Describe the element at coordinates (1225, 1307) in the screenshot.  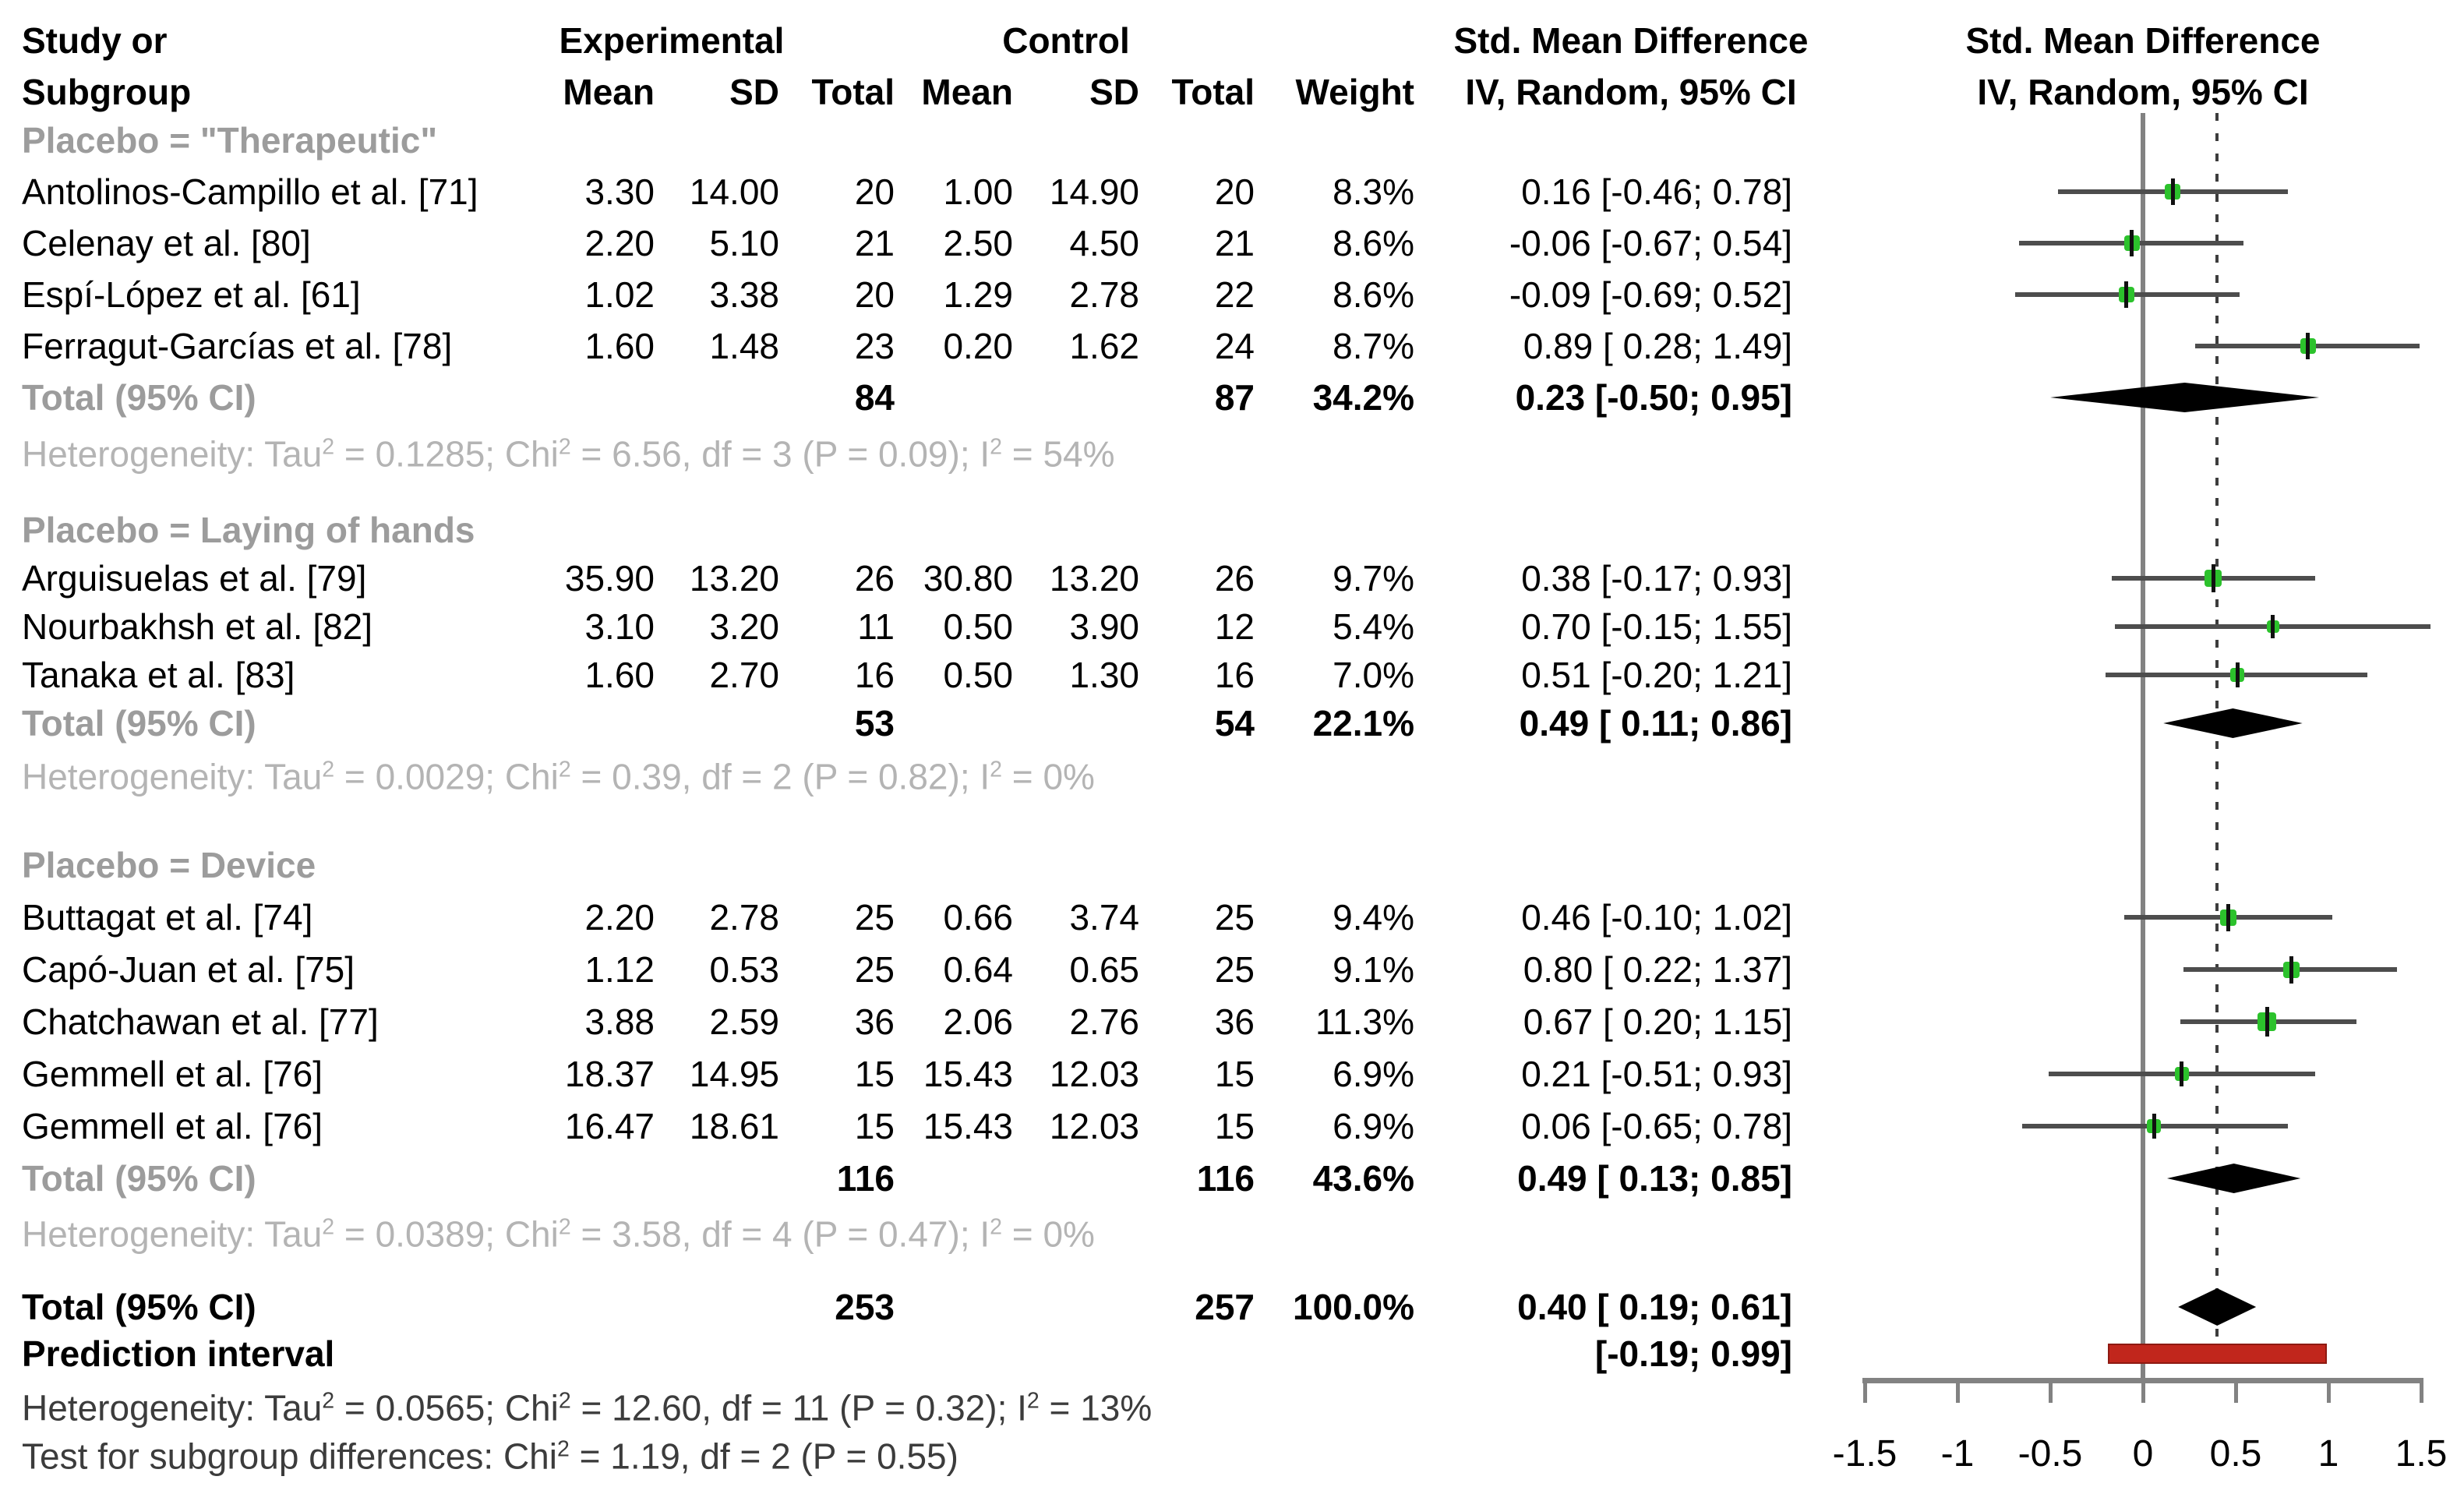
I see `ctrl-total: 257` at that location.